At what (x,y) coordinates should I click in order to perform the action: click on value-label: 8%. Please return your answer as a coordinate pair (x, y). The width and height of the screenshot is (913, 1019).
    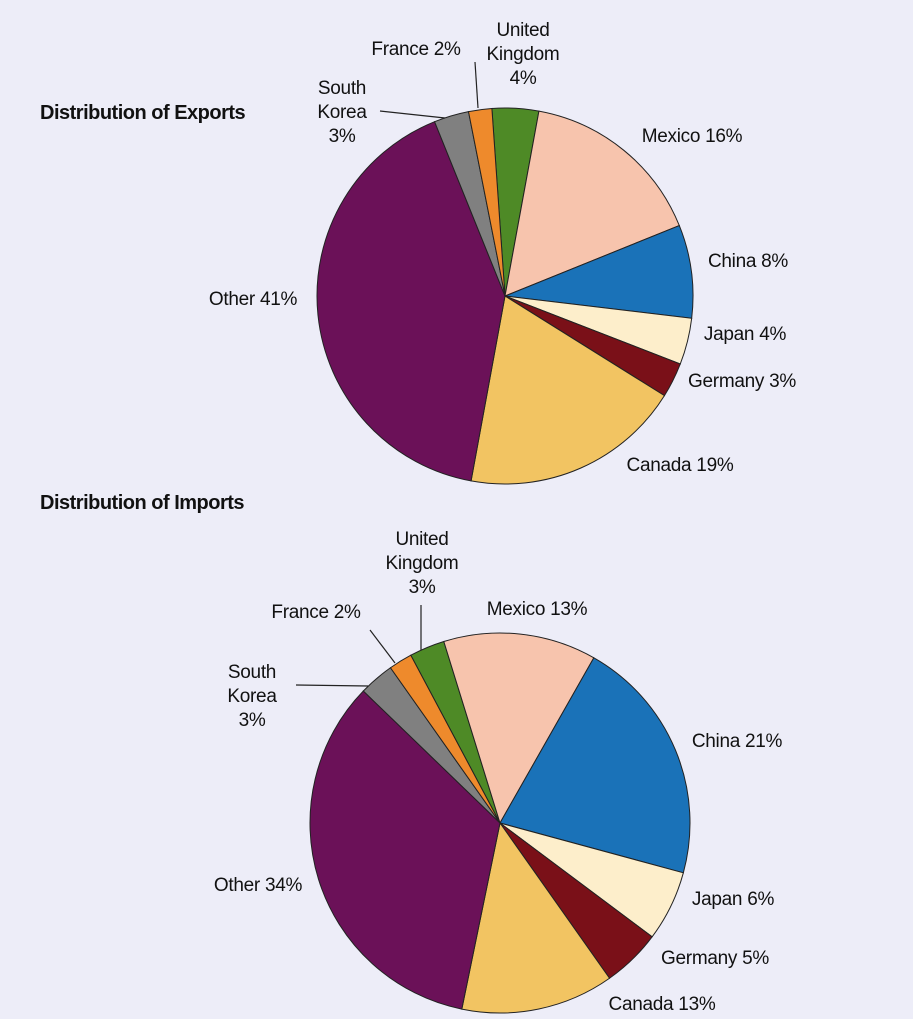
    Looking at the image, I should click on (775, 261).